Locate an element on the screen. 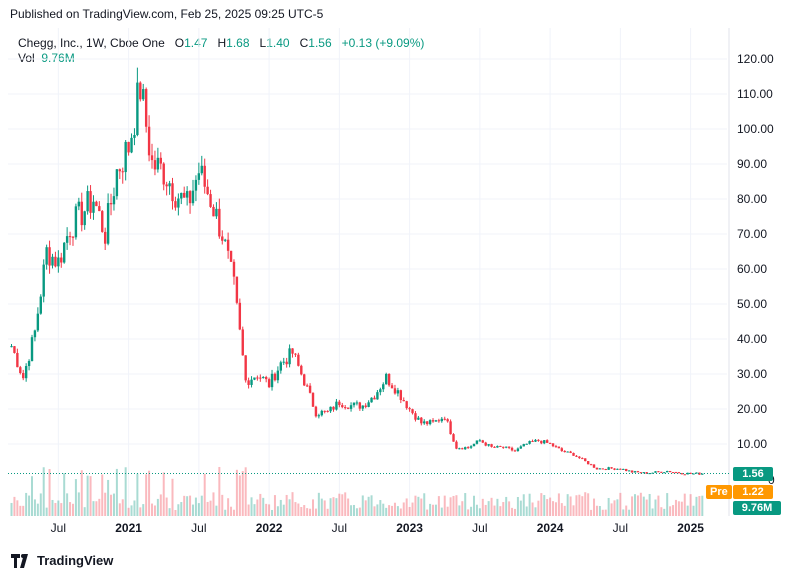  y-tick-label: 10.00 is located at coordinates (752, 444).